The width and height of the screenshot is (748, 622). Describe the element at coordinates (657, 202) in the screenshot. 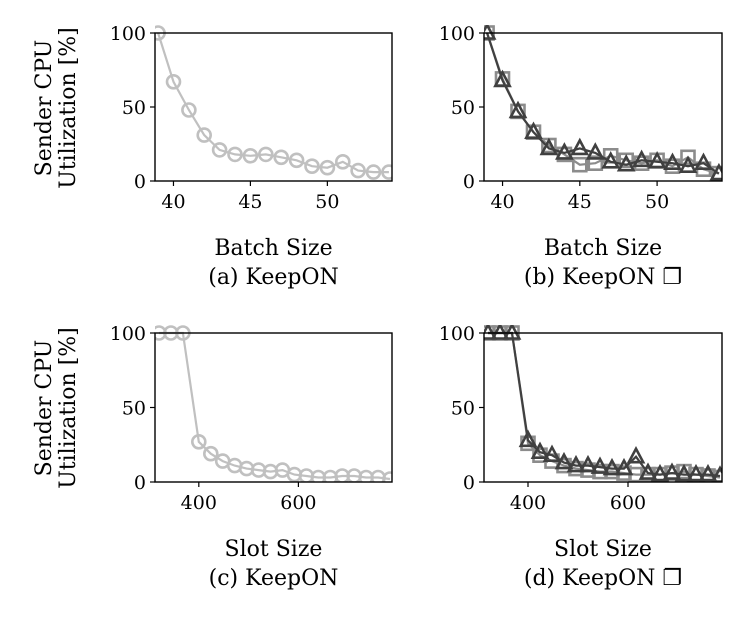

I see `xtick-label-b-50: 50` at that location.